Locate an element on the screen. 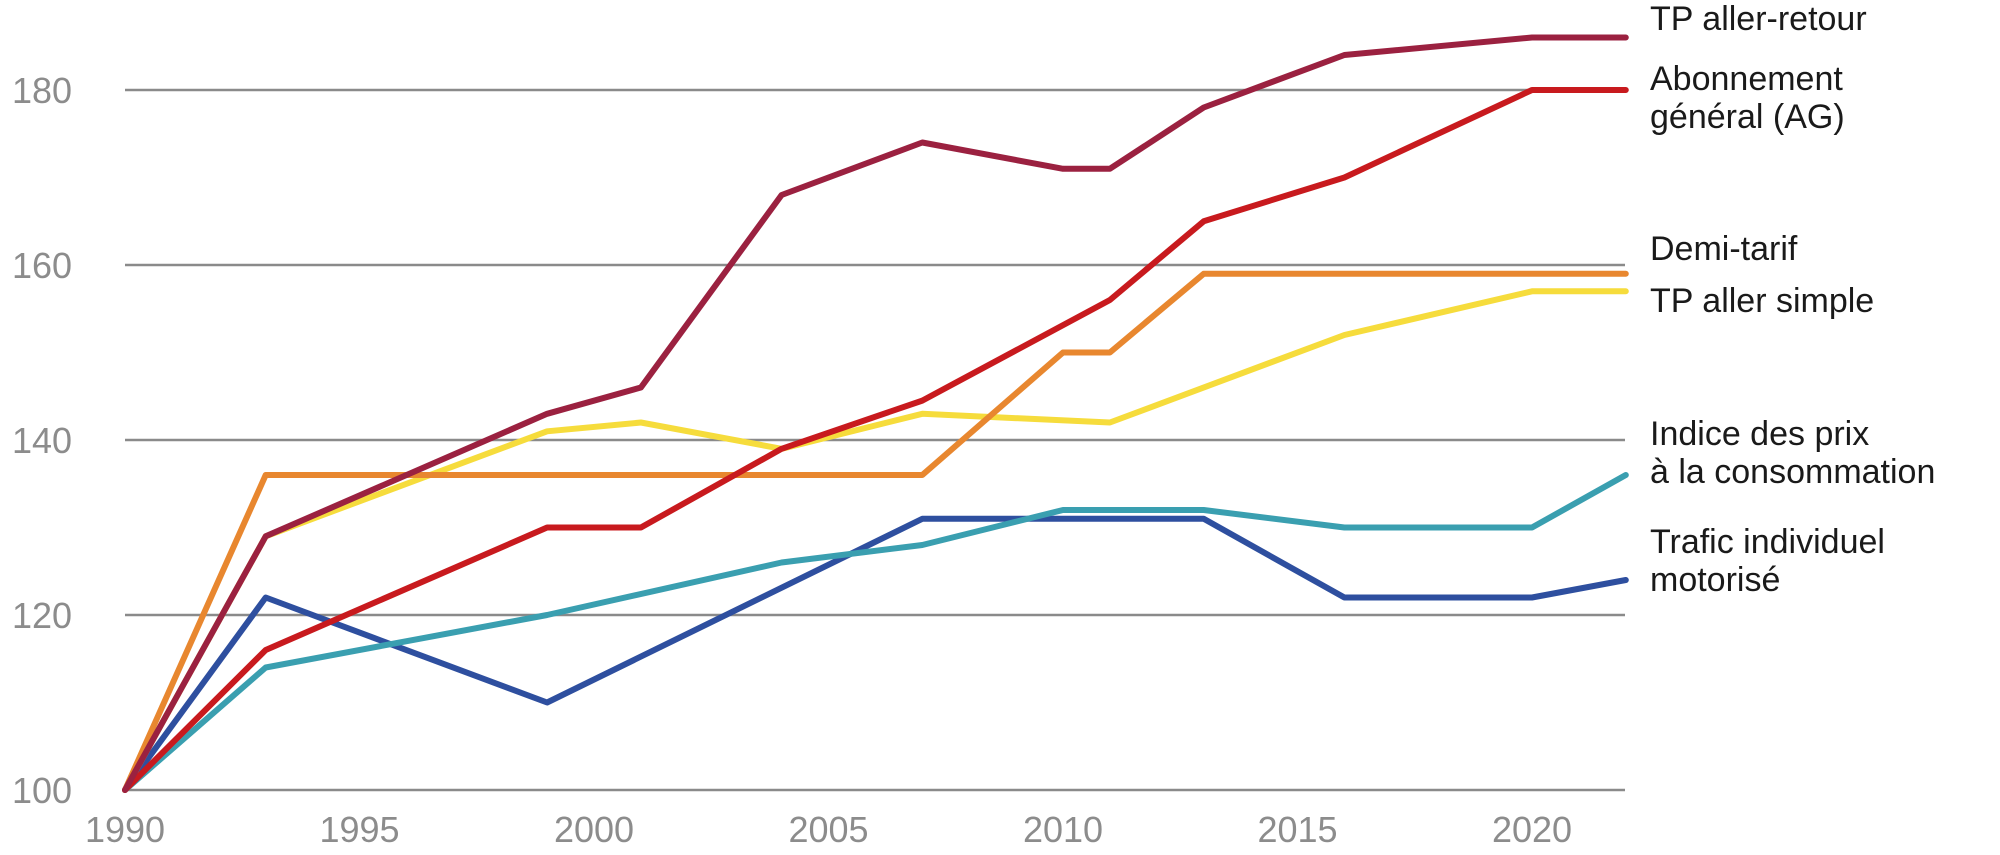 The width and height of the screenshot is (2000, 855). x-tick-label: 1990 is located at coordinates (125, 829).